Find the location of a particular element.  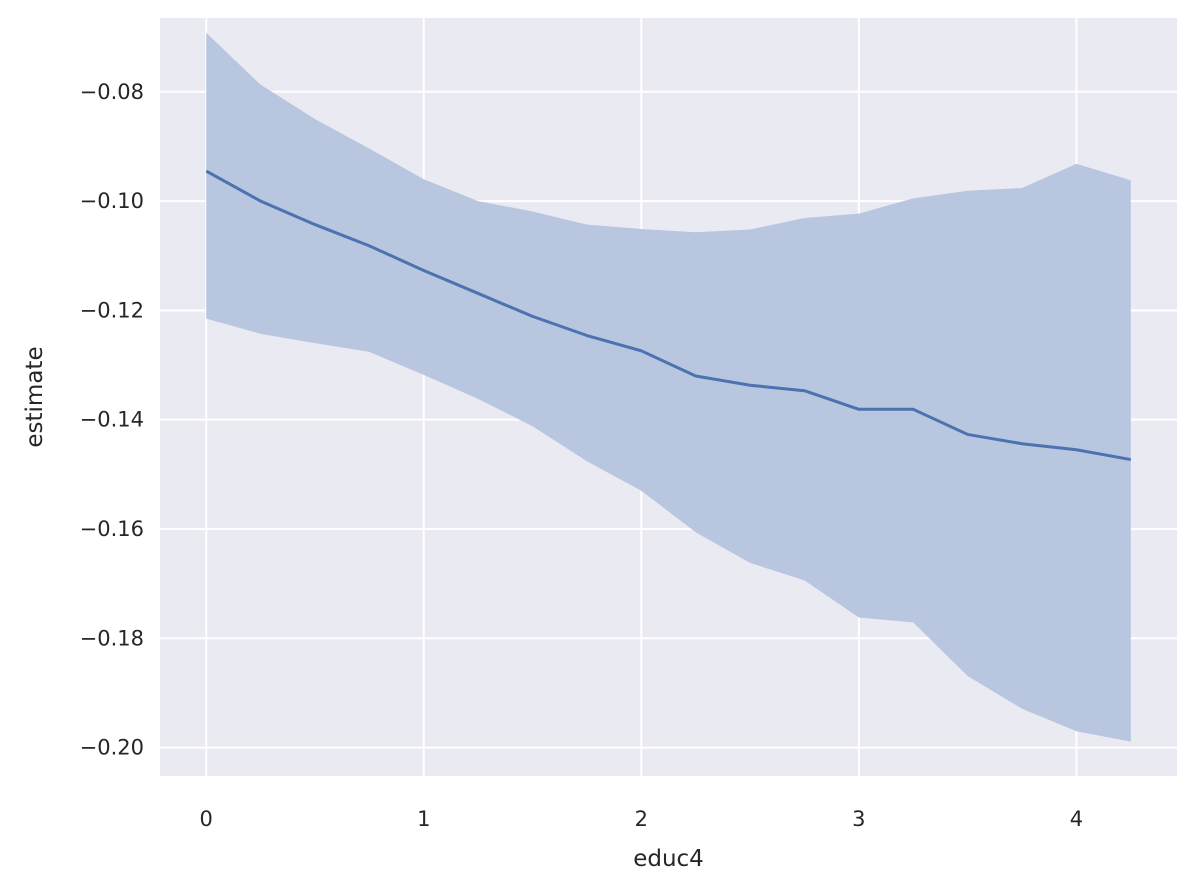

x-axis-ticks: 0 1 2 3 4 is located at coordinates (642, 819).